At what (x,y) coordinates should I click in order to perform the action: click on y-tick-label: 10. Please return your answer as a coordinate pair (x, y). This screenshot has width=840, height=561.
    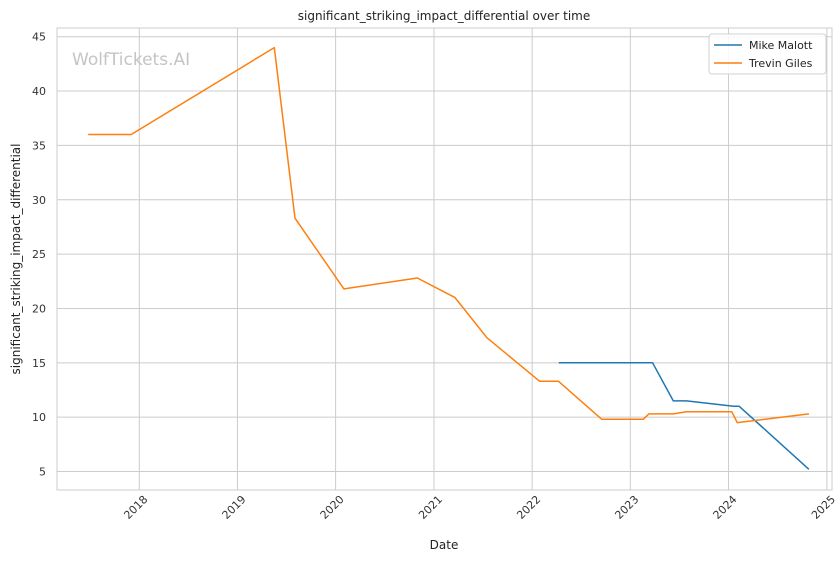
    Looking at the image, I should click on (39, 417).